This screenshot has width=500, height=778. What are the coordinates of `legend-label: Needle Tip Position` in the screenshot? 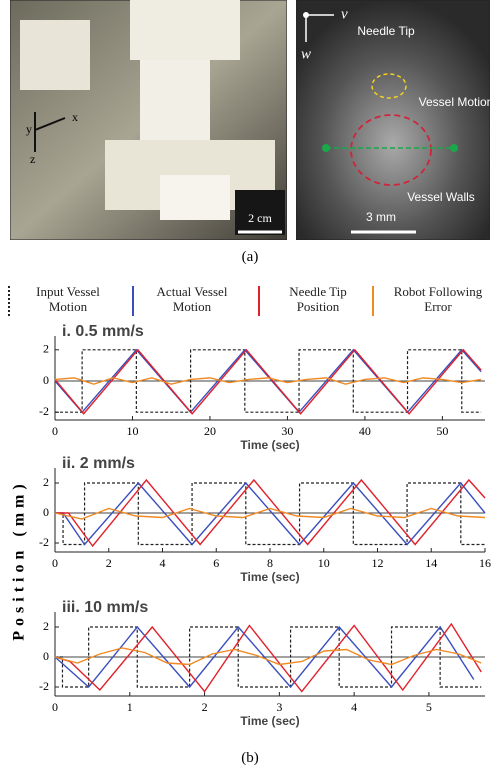 It's located at (318, 299).